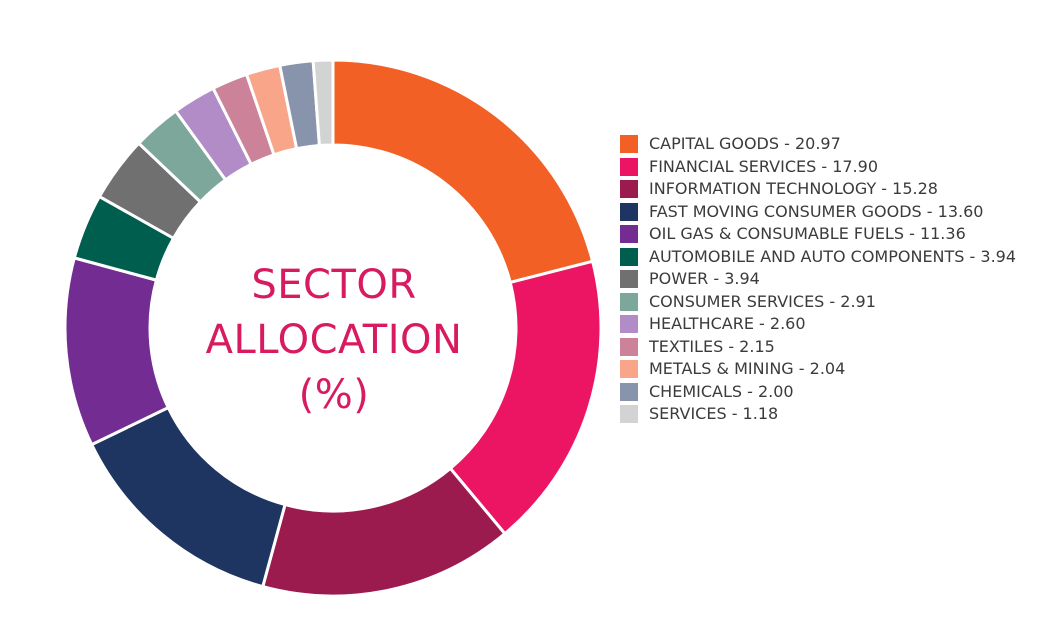 The image size is (1037, 634). What do you see at coordinates (825, 392) in the screenshot?
I see `legend-item-11: CHEMICALS - 2.00` at bounding box center [825, 392].